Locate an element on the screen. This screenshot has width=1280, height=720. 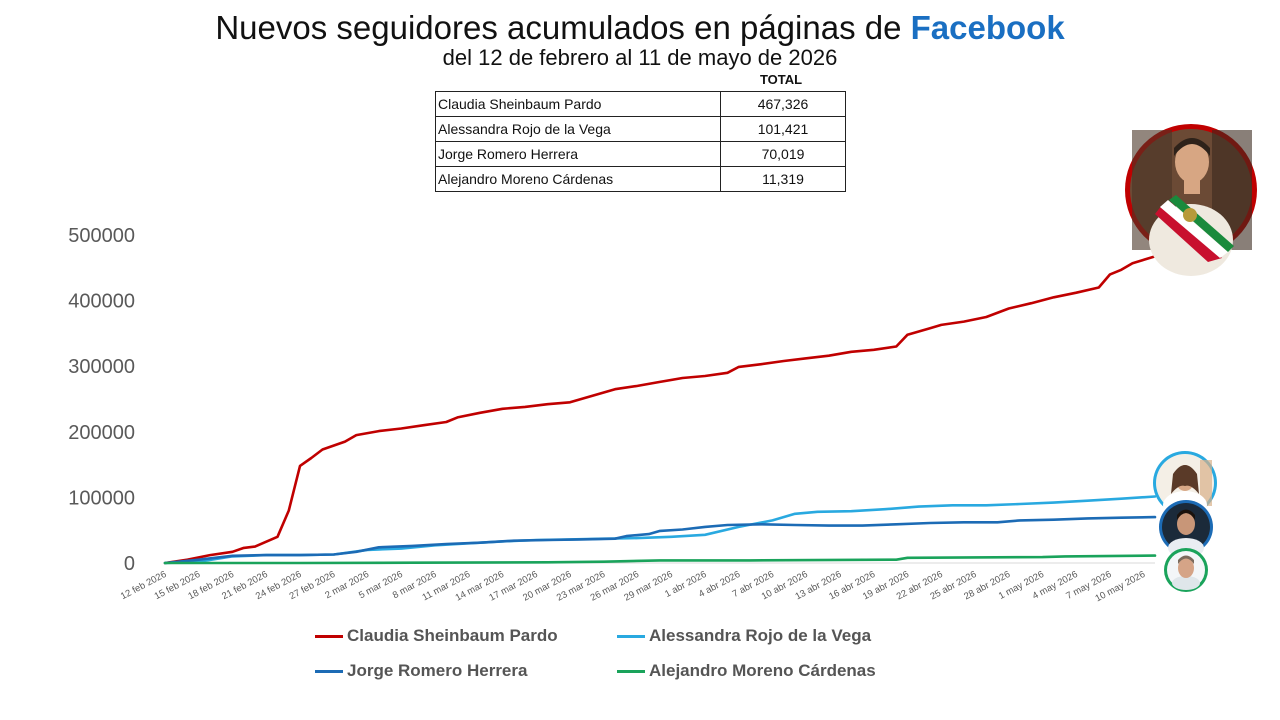
legend-item: Alessandra Rojo de la Vega is located at coordinates (744, 636).